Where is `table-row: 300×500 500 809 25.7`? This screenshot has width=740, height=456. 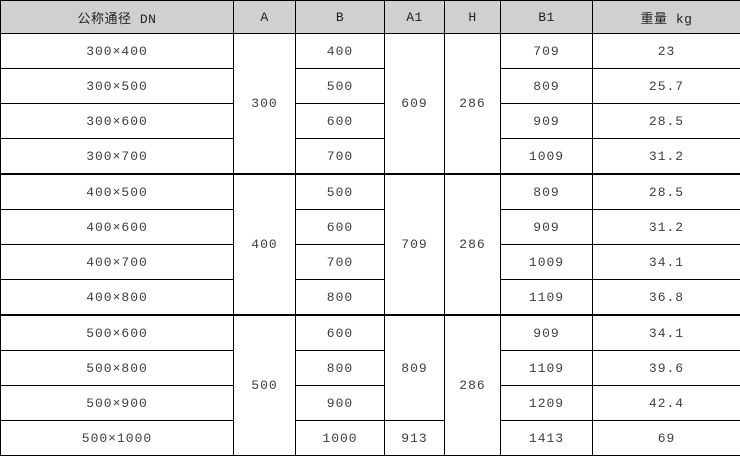 table-row: 300×500 500 809 25.7 is located at coordinates (370, 86).